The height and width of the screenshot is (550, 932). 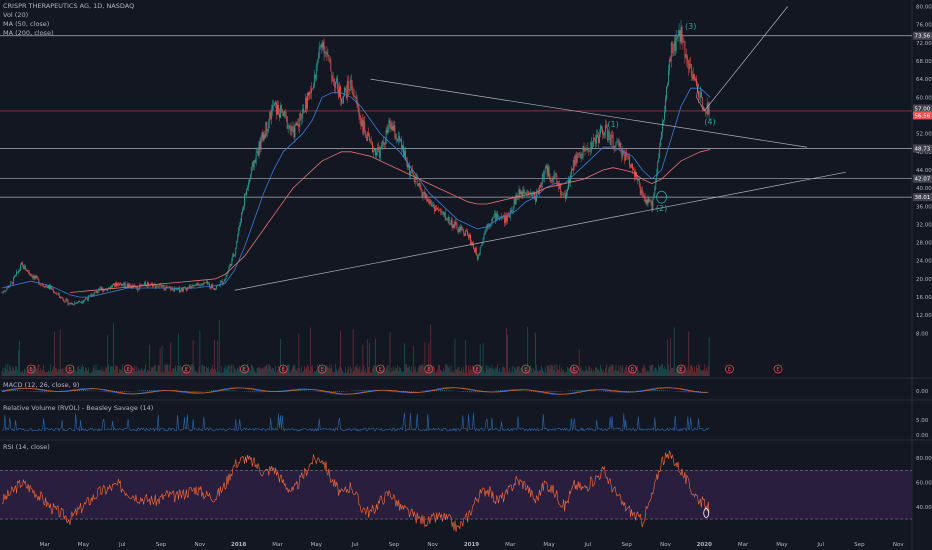 I want to click on rsi-tick: 60.00, so click(x=924, y=484).